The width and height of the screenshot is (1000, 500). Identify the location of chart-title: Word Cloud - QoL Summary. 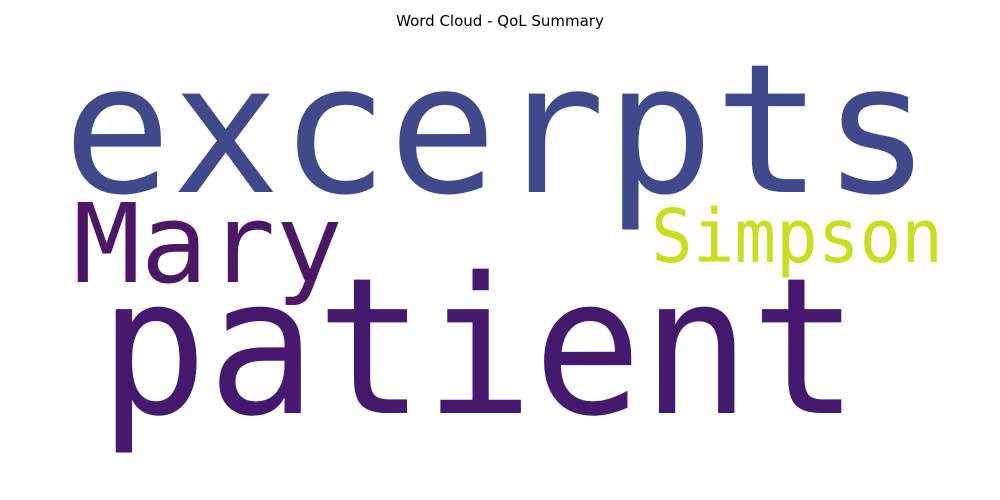
(500, 21).